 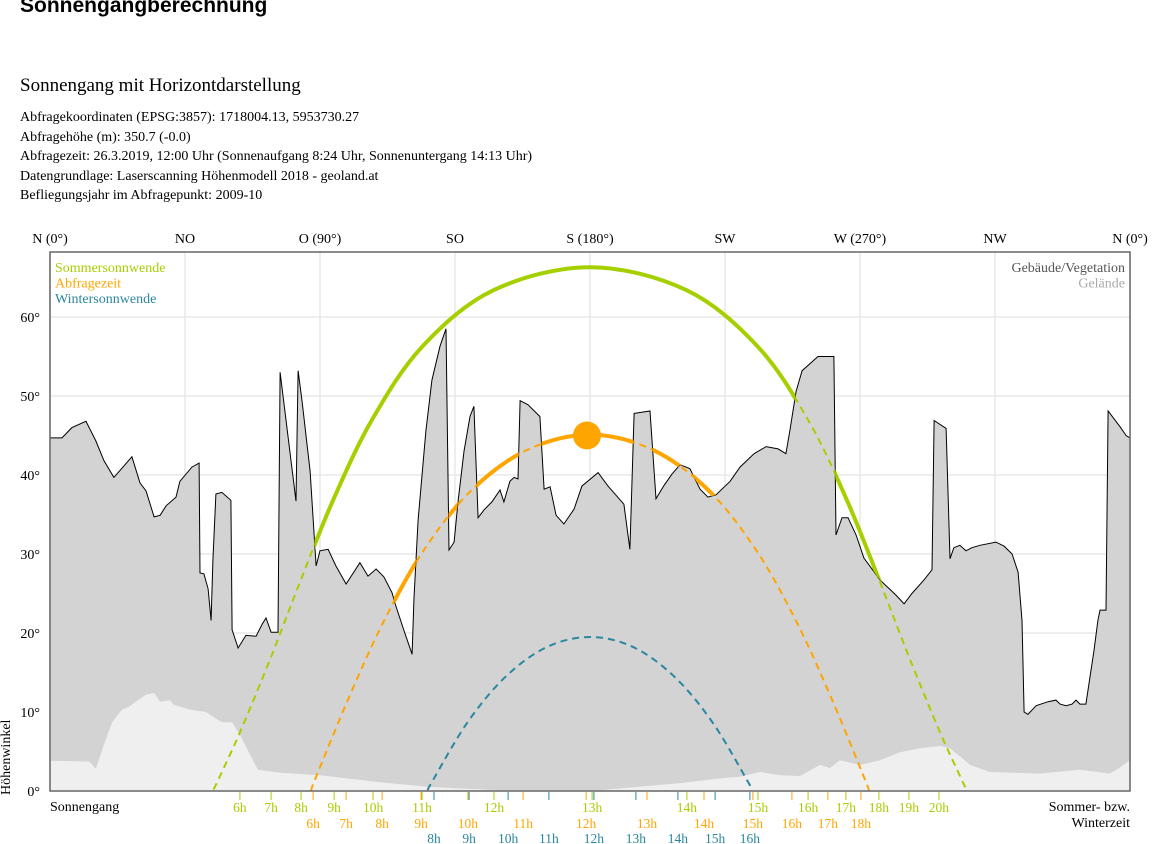 What do you see at coordinates (105, 299) in the screenshot?
I see `legend-entry: Wintersonnwende` at bounding box center [105, 299].